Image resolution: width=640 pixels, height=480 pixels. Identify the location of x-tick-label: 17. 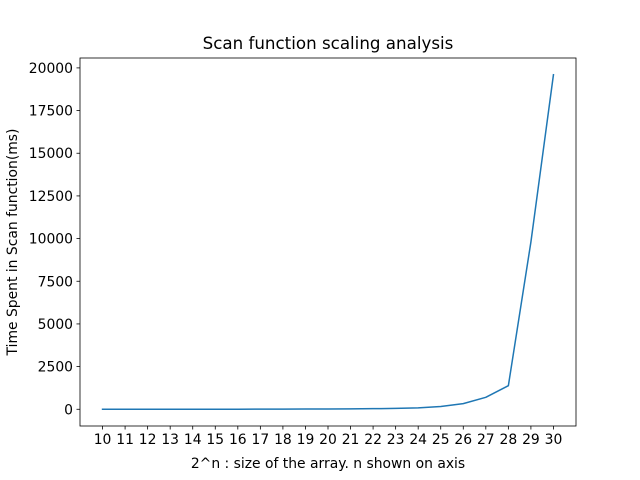
(261, 440).